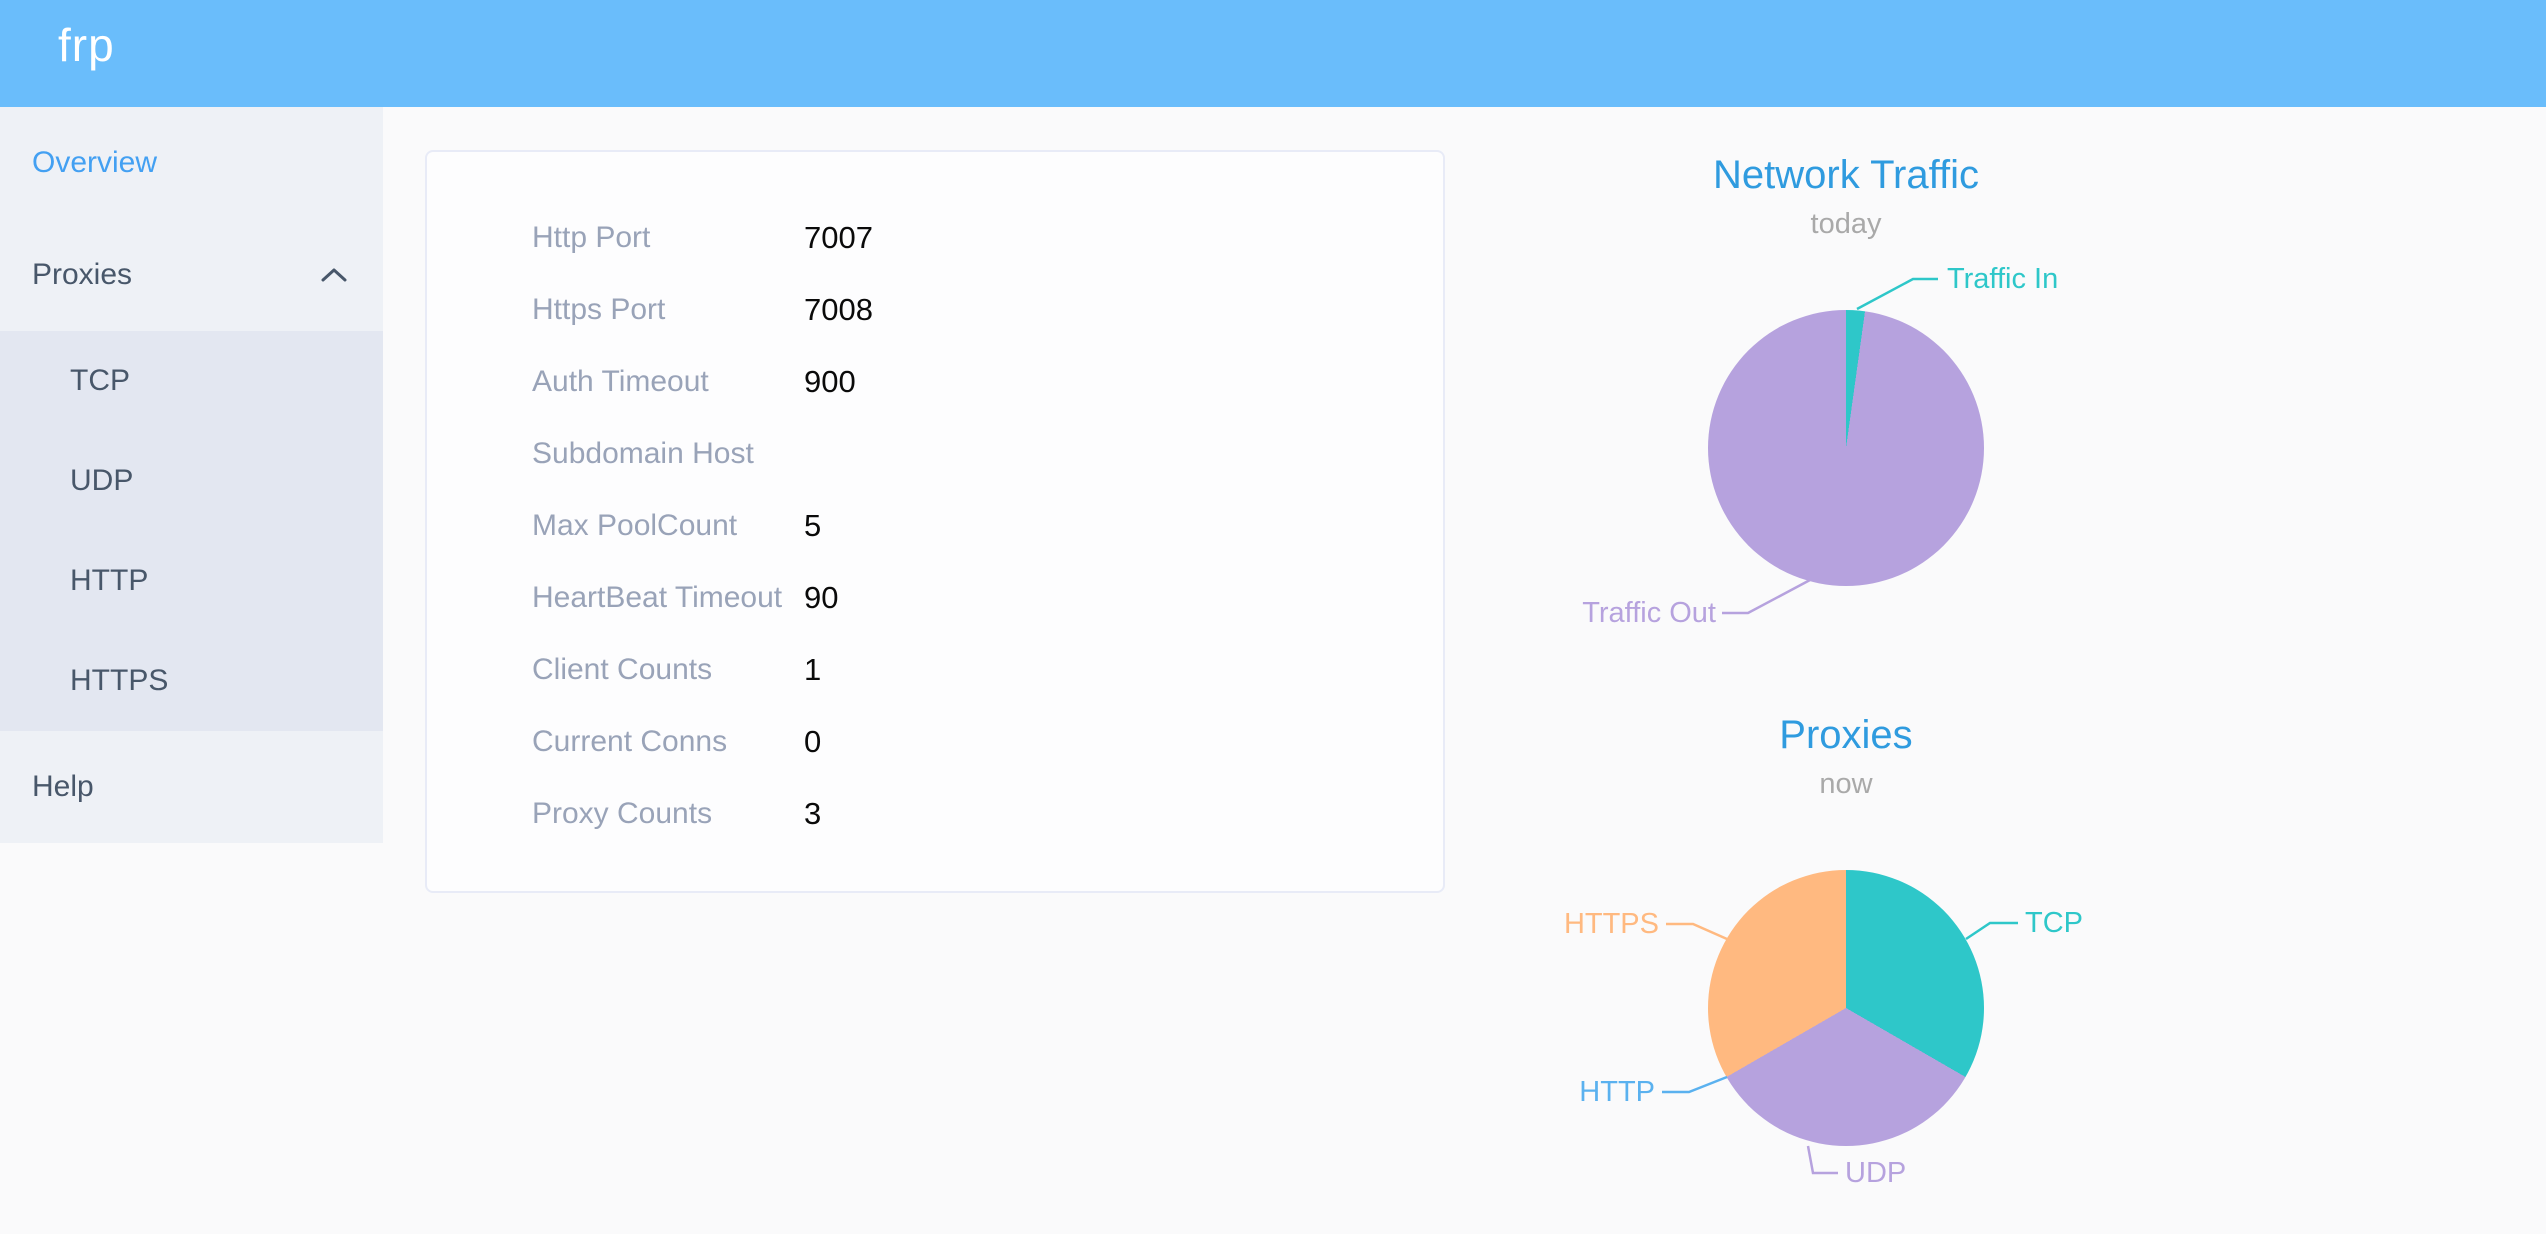 Image resolution: width=2546 pixels, height=1234 pixels. Describe the element at coordinates (622, 813) in the screenshot. I see `config-label: Proxy Counts` at that location.